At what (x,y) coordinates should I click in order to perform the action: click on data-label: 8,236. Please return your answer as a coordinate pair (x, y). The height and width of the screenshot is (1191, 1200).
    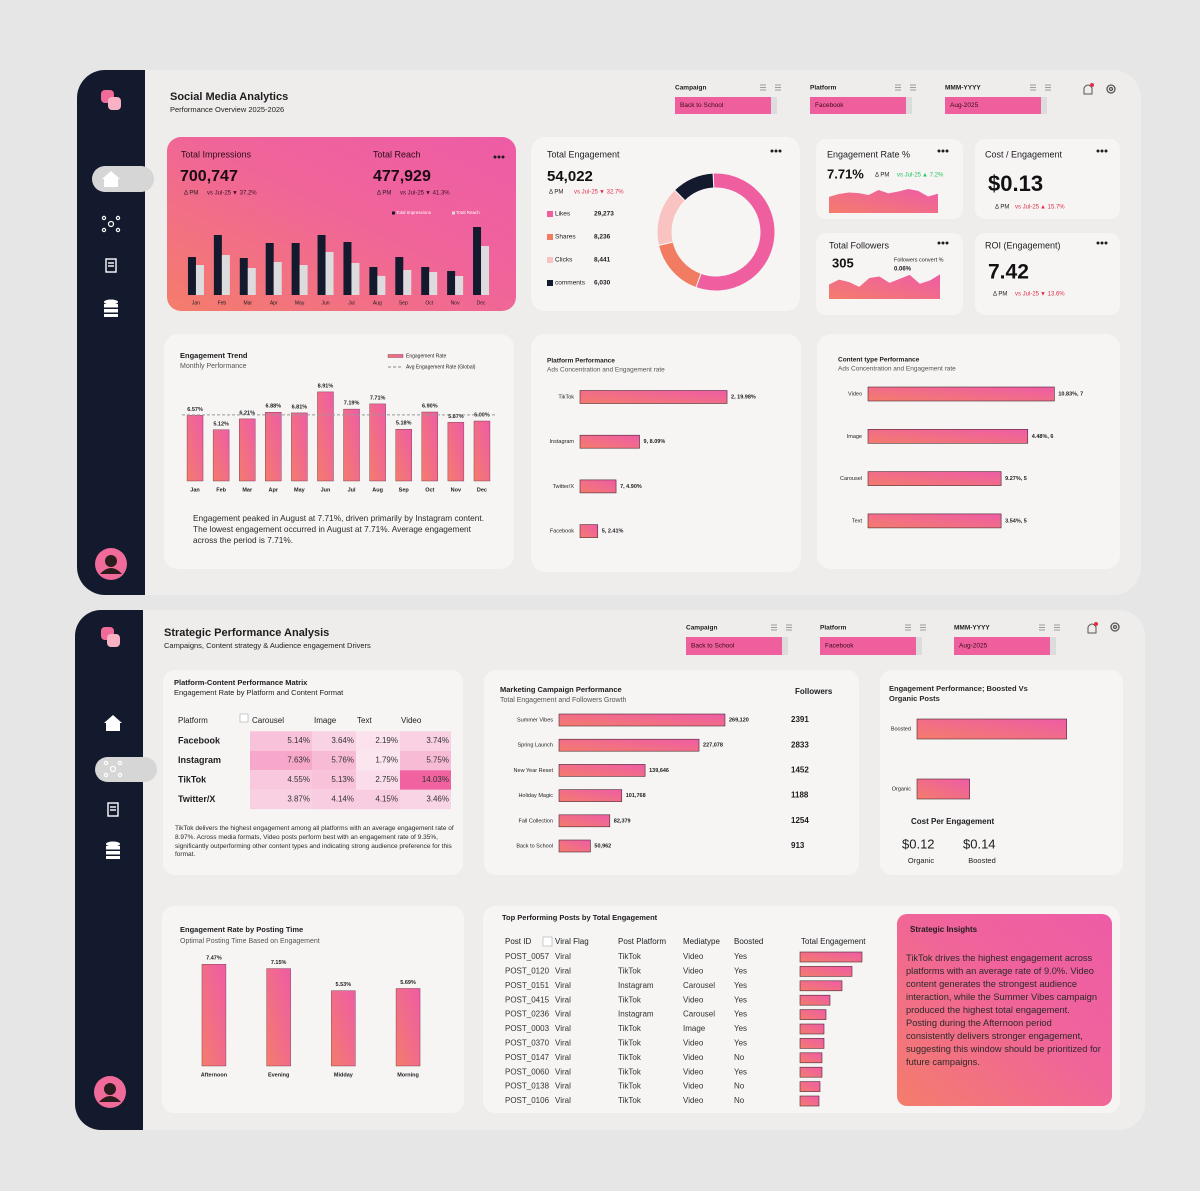
    Looking at the image, I should click on (602, 237).